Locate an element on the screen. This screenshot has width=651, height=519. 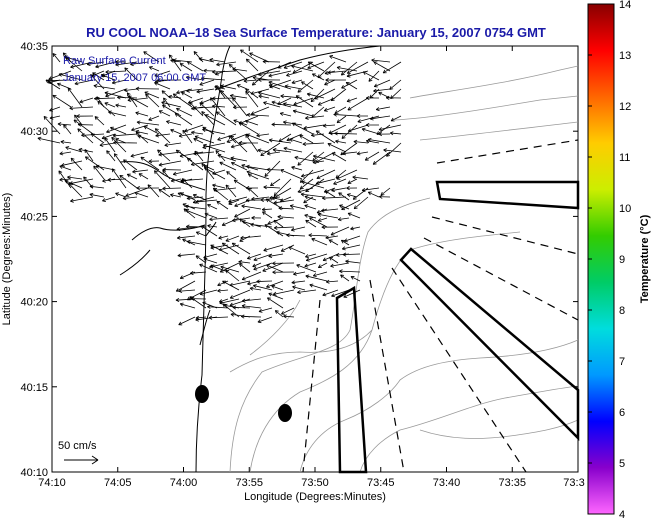
sector-east is located at coordinates (507, 195).